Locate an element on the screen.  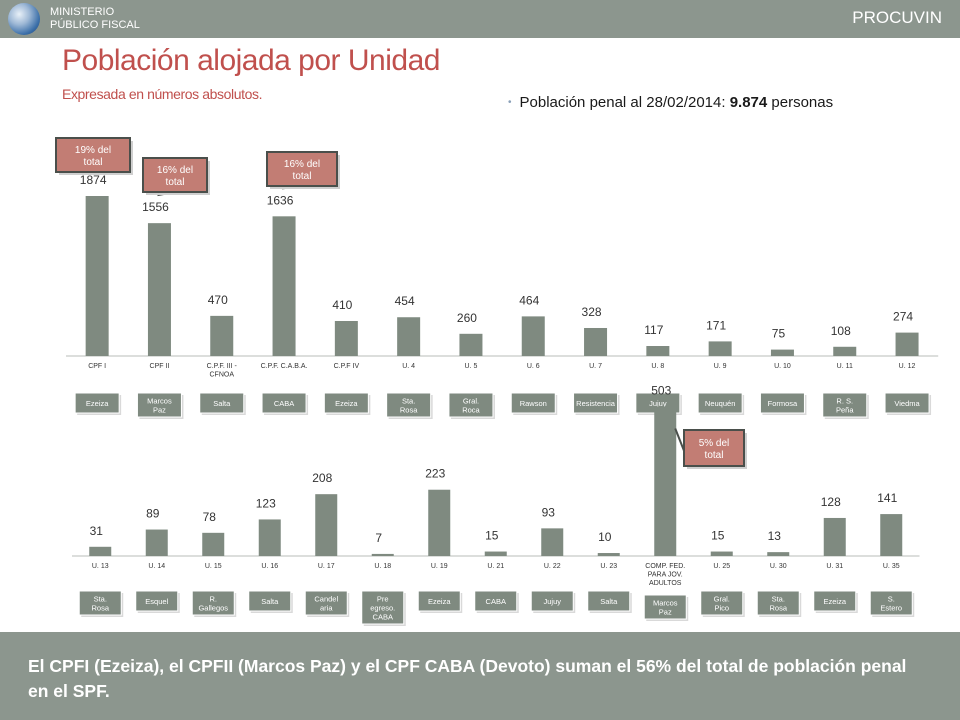
tick-label: C.P.F IV is located at coordinates (347, 366).